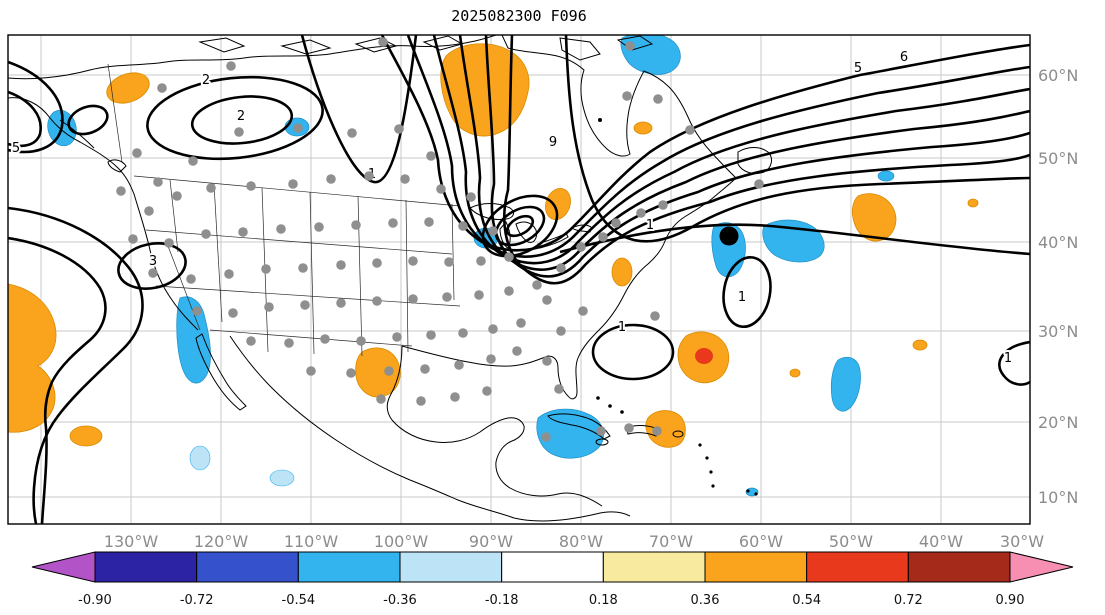  Describe the element at coordinates (88, 120) in the screenshot. I see `contour-alaska-ring` at that location.